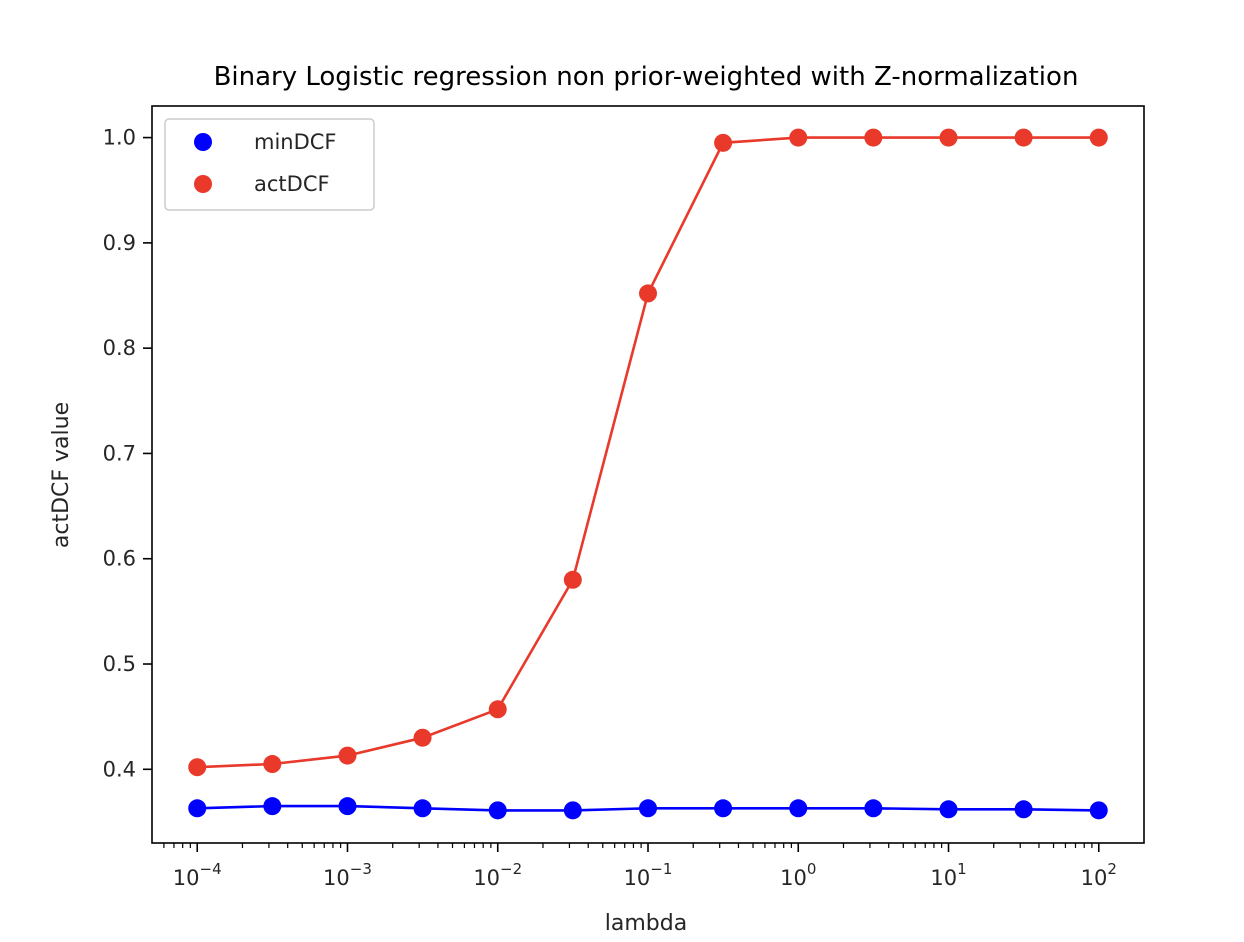 The height and width of the screenshot is (942, 1244). I want to click on x-axis-label: lambda, so click(646, 923).